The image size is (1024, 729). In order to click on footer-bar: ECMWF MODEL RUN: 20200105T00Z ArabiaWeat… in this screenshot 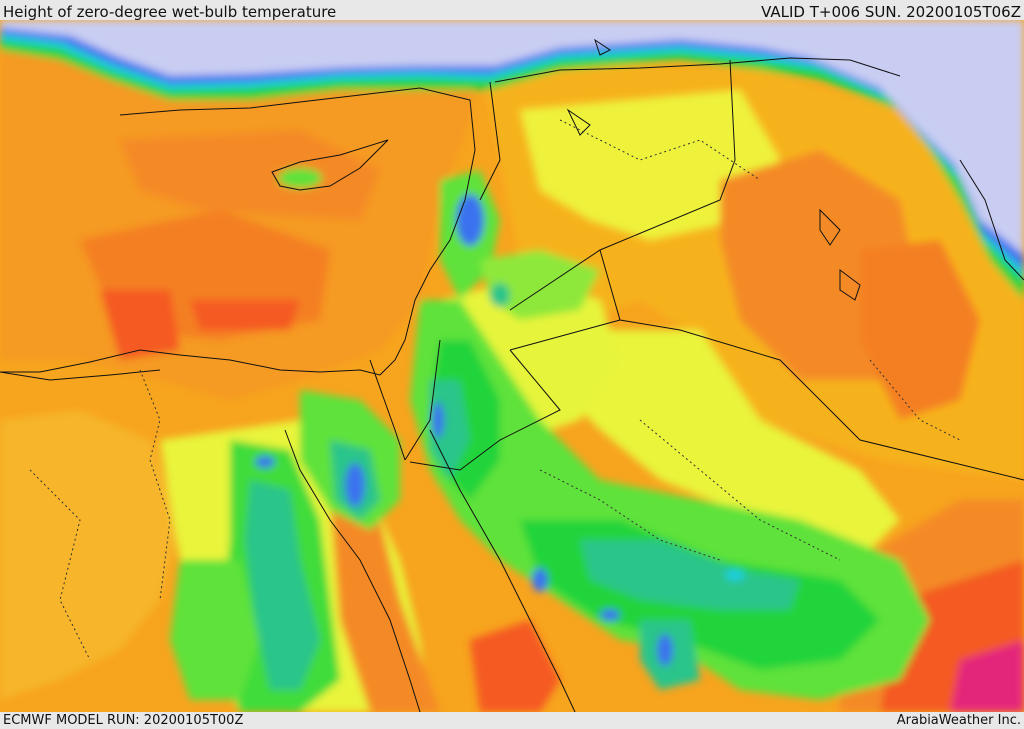, I will do `click(512, 720)`.